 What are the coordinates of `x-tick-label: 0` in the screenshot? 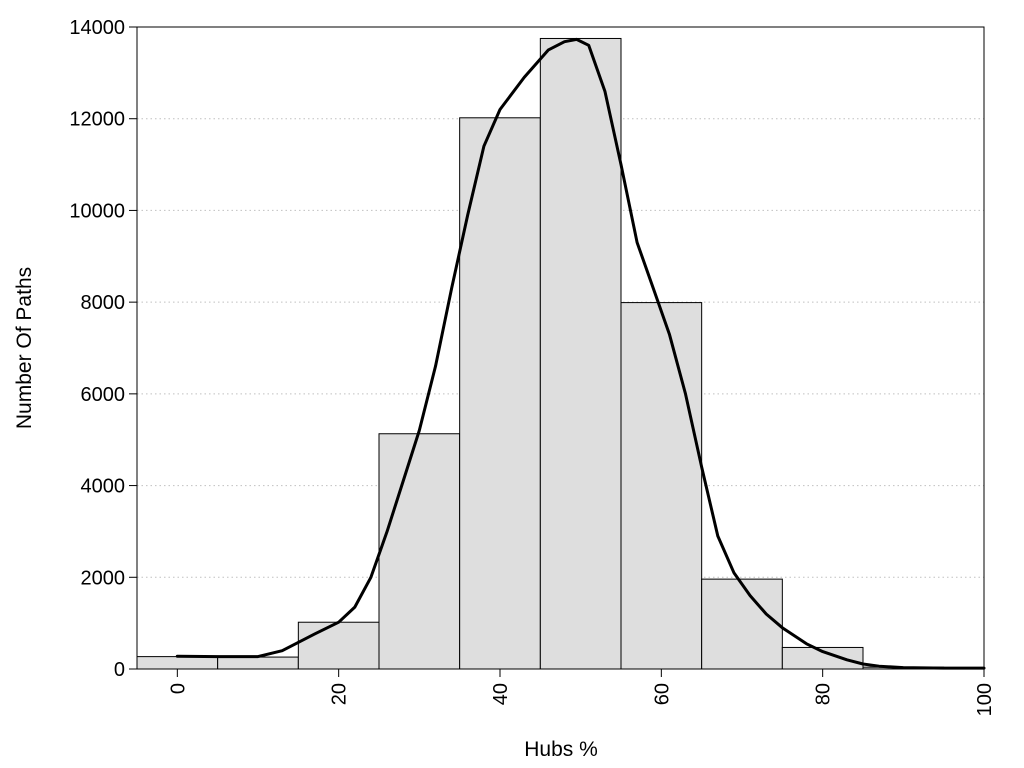 It's located at (178, 688).